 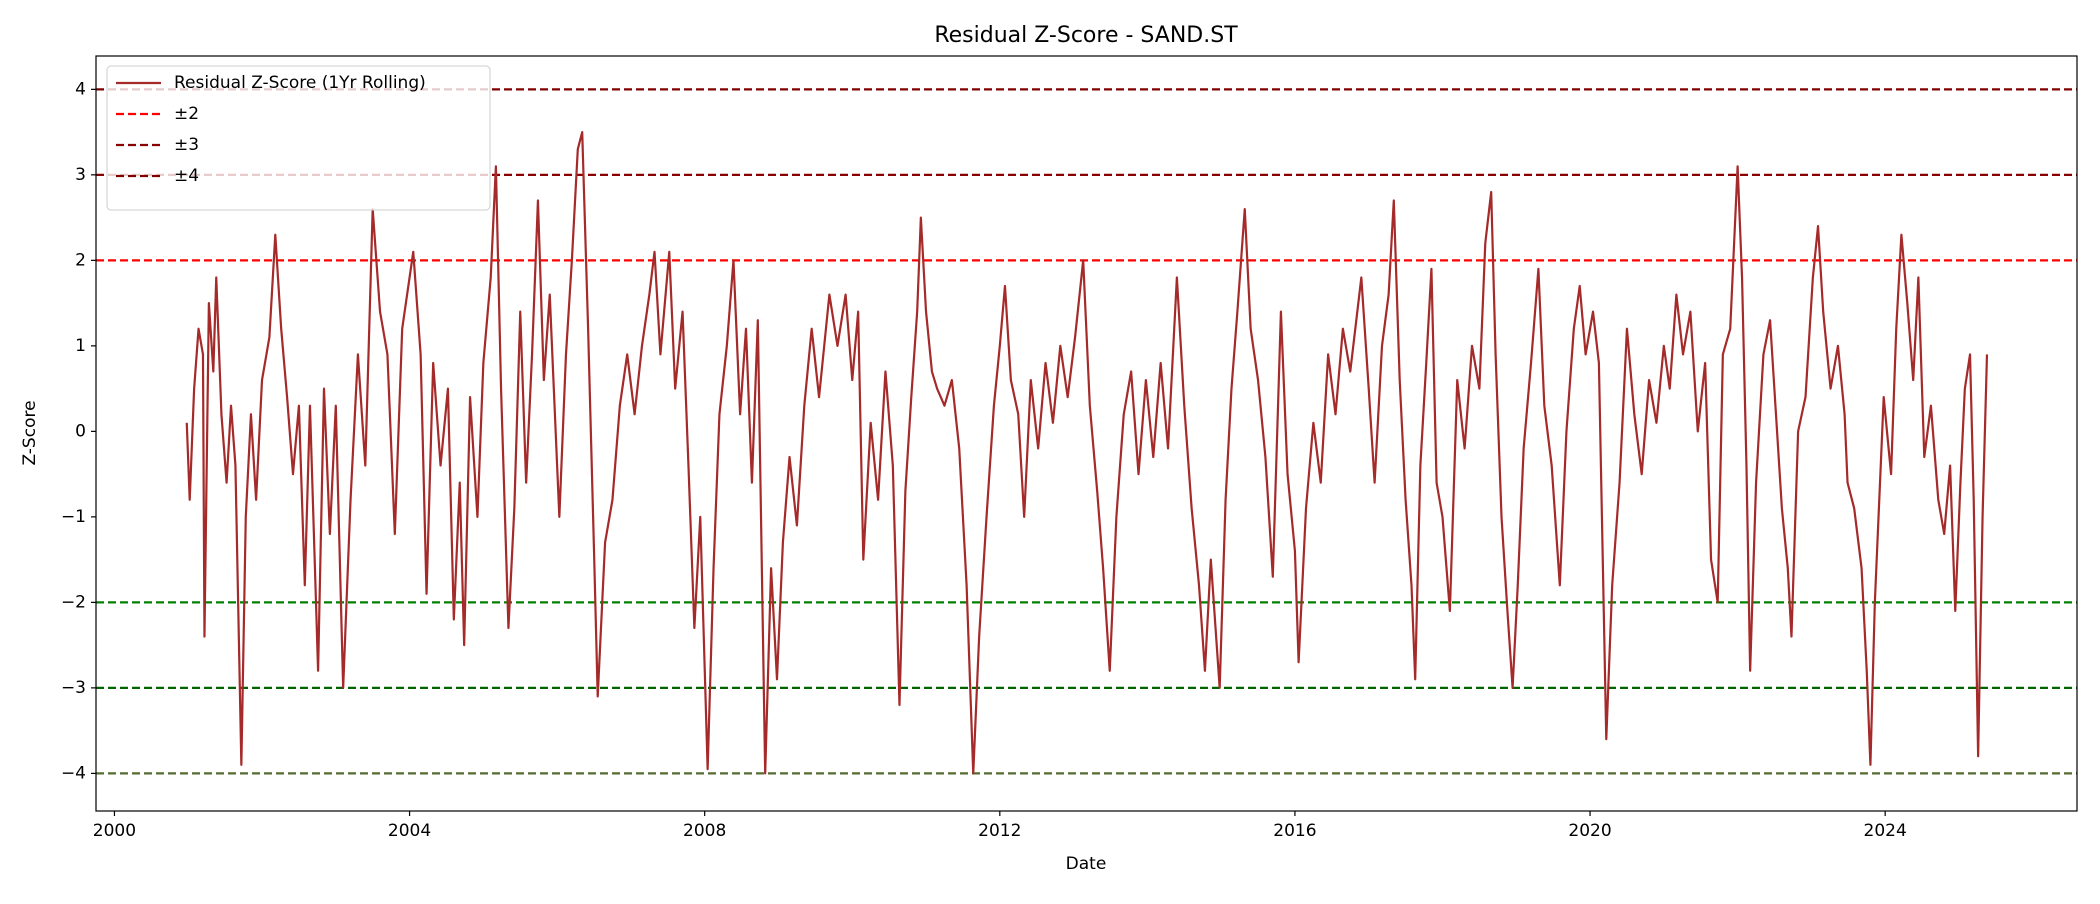 I want to click on chart-title: Residual Z-Score - SAND.ST, so click(x=1086, y=35).